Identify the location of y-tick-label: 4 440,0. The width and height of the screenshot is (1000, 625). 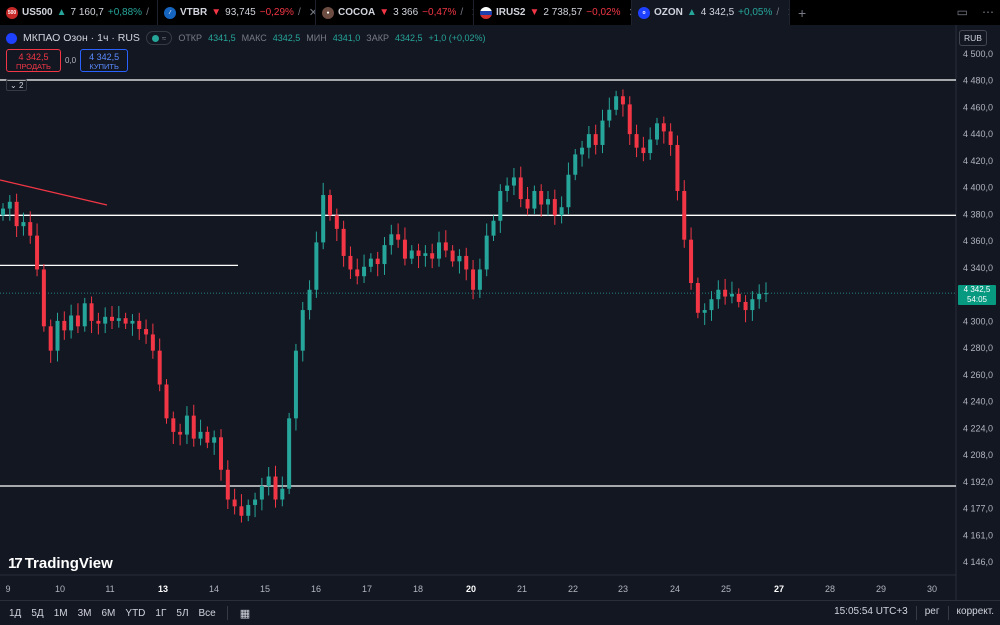
(978, 134).